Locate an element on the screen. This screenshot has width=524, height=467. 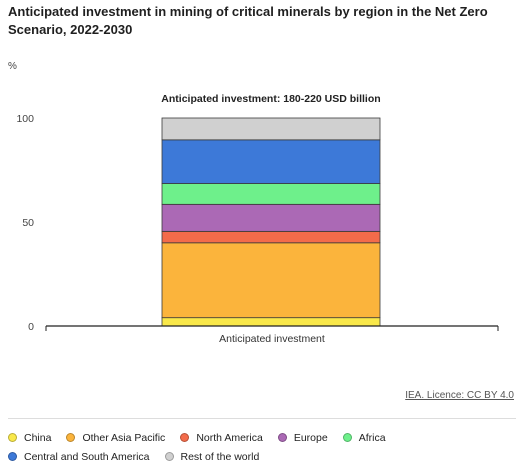
legend-label: North America is located at coordinates (229, 437).